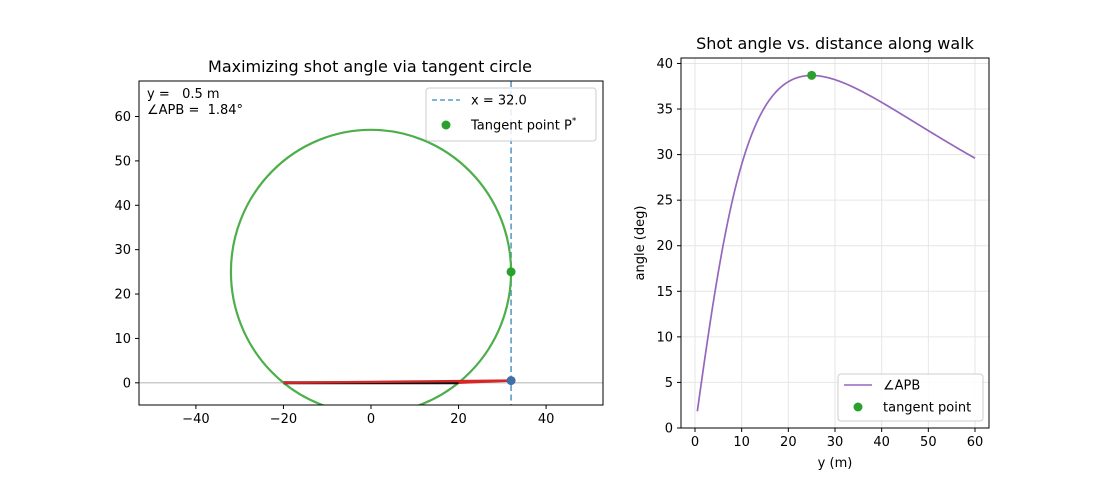 The width and height of the screenshot is (1100, 480). What do you see at coordinates (195, 110) in the screenshot?
I see `readout-angle: ∠APB = 1.84°` at bounding box center [195, 110].